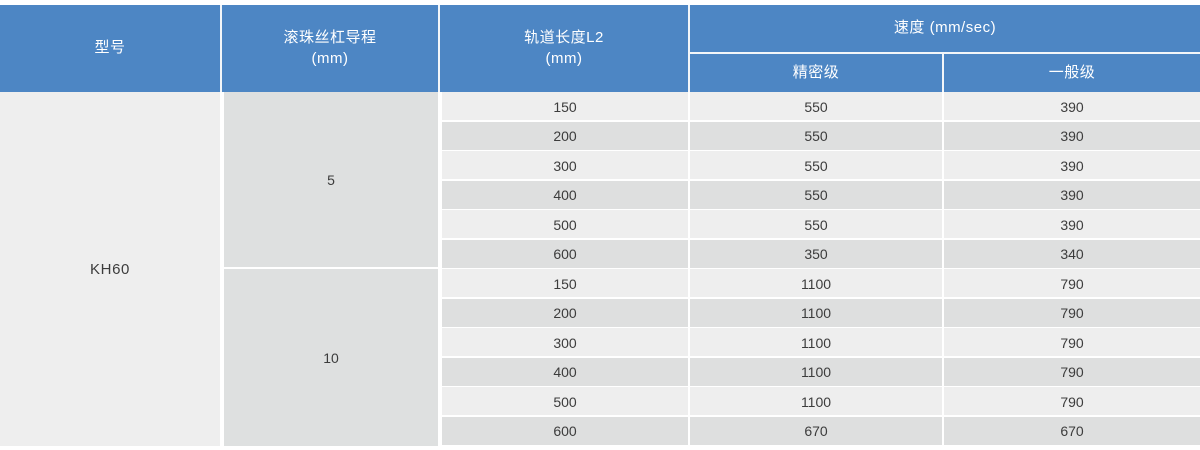  I want to click on table-row: 300 1100 790, so click(821, 343).